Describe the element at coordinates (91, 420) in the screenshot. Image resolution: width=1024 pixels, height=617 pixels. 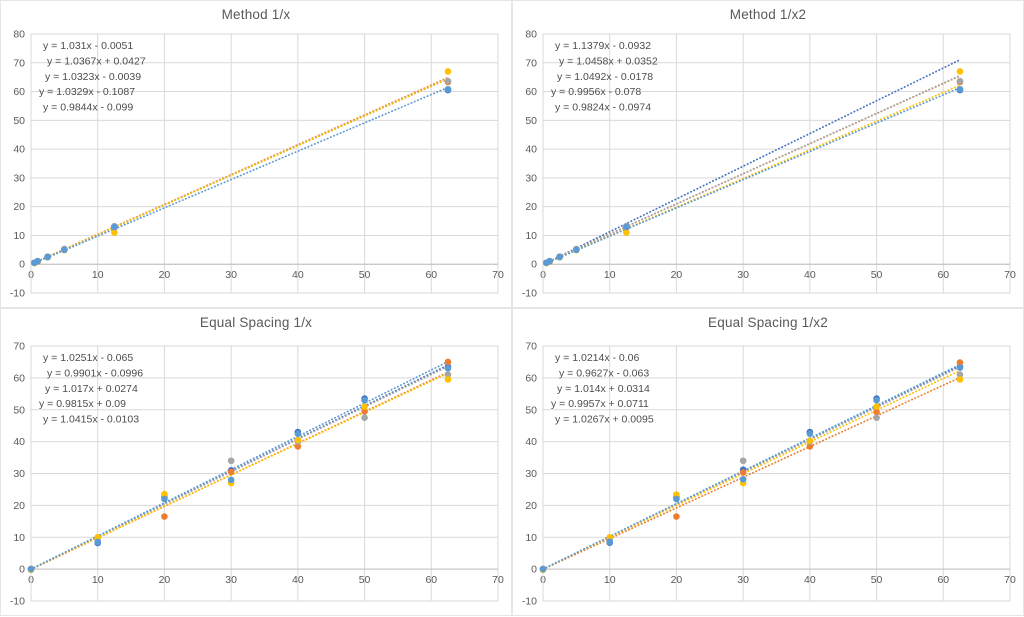
I see `trendline-equation: y = 1.0415x - 0.0103` at that location.